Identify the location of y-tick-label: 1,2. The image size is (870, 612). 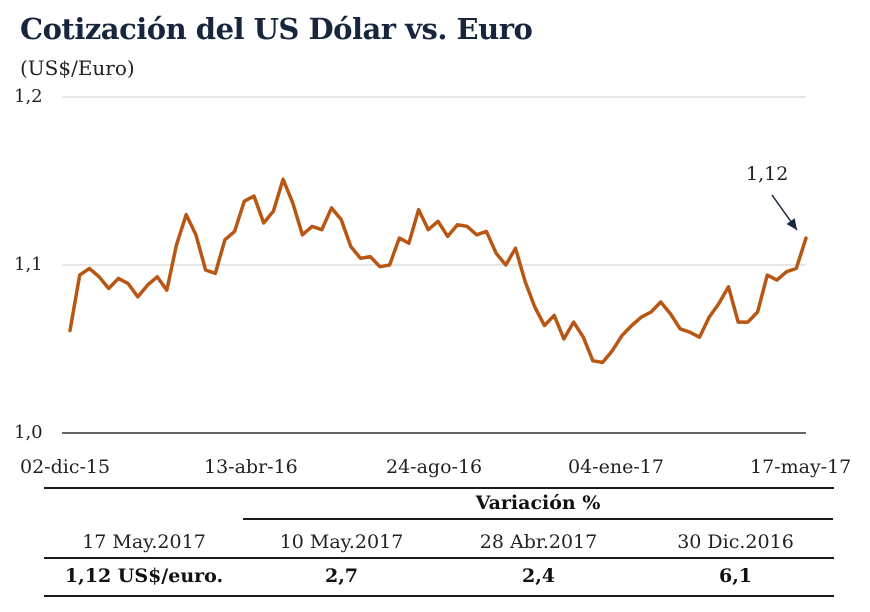
(28, 96).